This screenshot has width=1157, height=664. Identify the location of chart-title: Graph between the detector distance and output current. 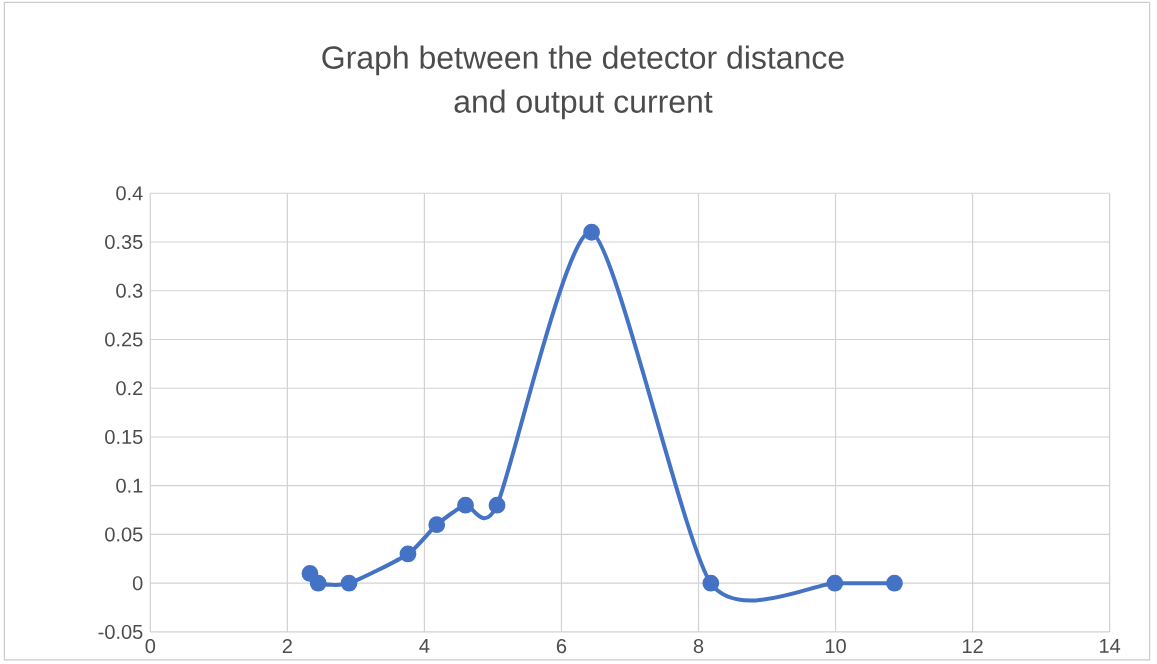
(583, 82).